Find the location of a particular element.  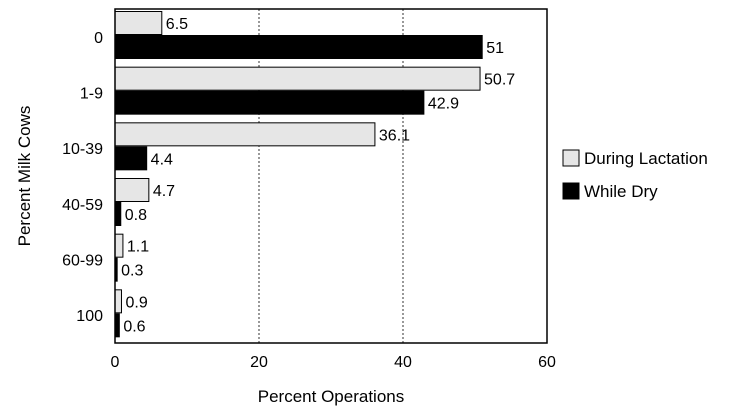

x-axis-title: Percent Operations is located at coordinates (331, 396).